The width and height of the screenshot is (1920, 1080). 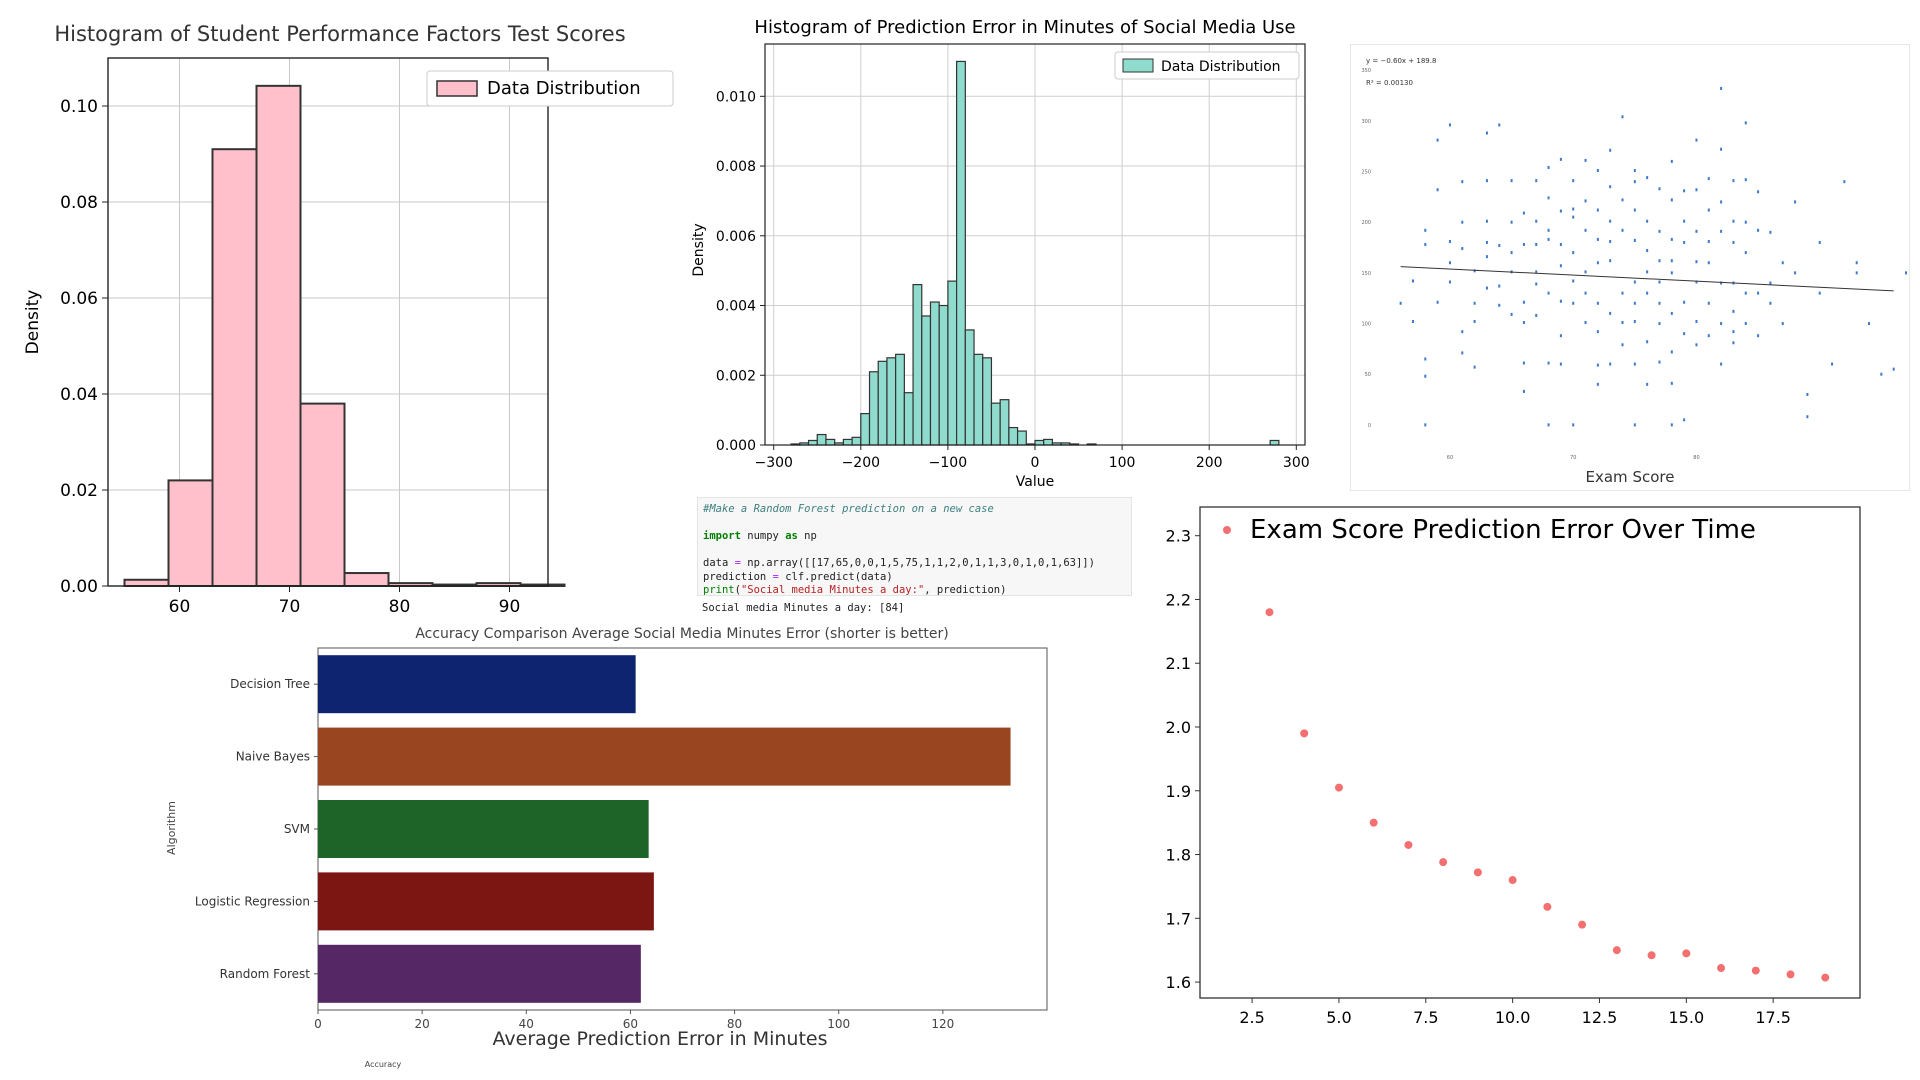 I want to click on legend-label: Data Distribution, so click(x=564, y=88).